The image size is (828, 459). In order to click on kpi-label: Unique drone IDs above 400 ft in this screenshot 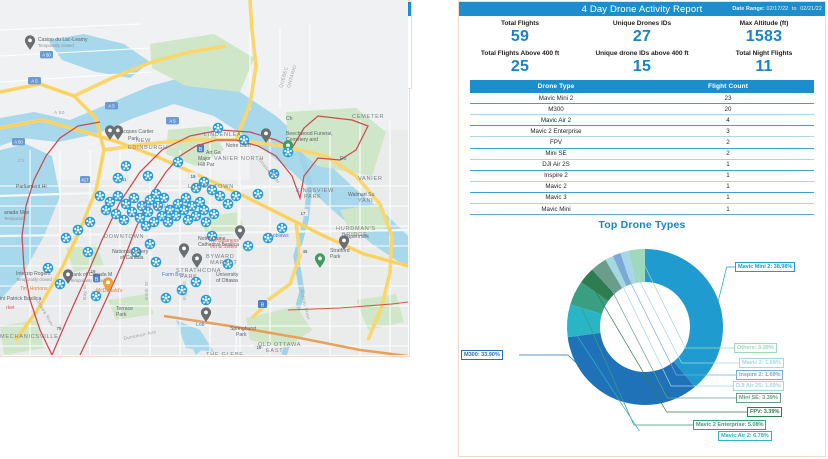, I will do `click(642, 53)`.